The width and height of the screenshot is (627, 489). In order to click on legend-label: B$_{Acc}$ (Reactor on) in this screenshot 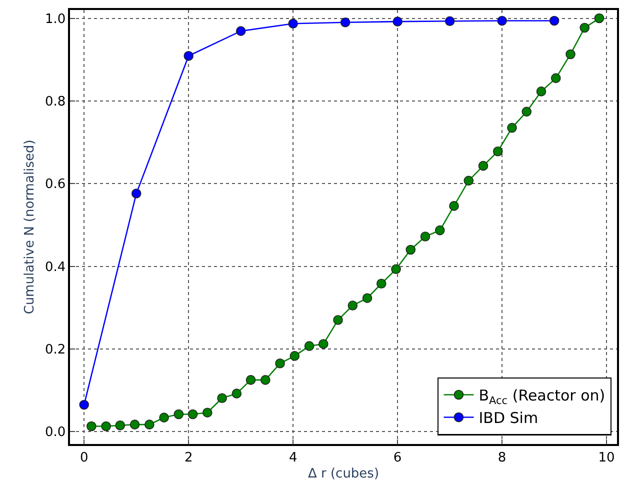, I will do `click(542, 396)`.